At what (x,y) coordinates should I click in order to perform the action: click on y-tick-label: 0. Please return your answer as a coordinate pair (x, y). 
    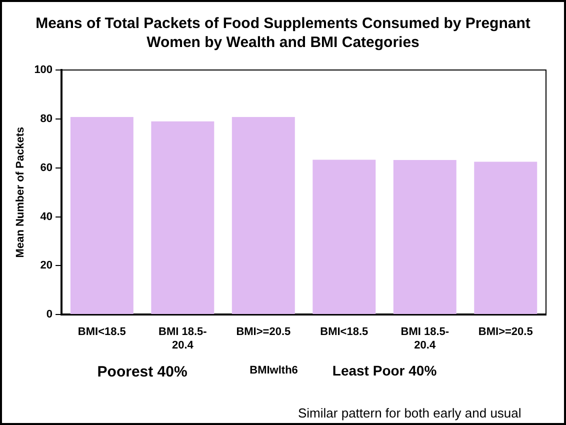
    Looking at the image, I should click on (49, 314).